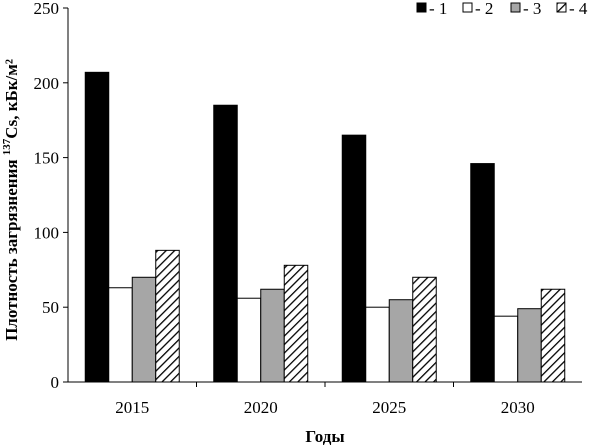  What do you see at coordinates (502, 9) in the screenshot?
I see `legend: - 1 - 2 - 3 - 4` at bounding box center [502, 9].